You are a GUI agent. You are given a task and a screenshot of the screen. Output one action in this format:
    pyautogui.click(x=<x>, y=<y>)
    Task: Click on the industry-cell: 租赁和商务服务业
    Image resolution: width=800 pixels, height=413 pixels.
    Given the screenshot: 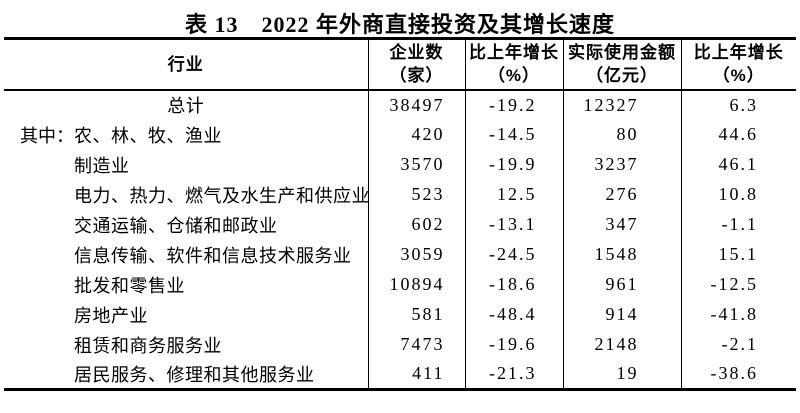 What is the action you would take?
    pyautogui.click(x=186, y=344)
    